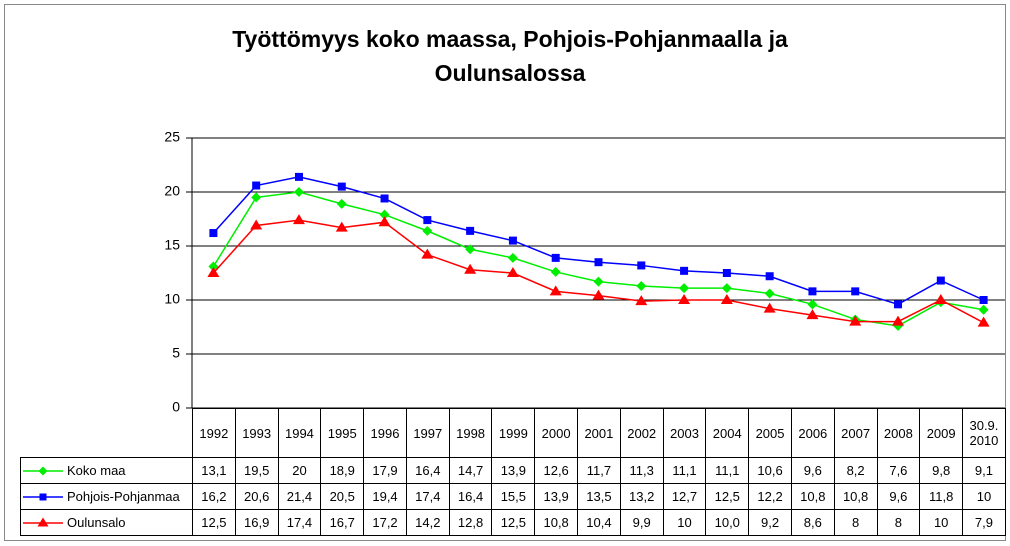  Describe the element at coordinates (812, 433) in the screenshot. I see `category-cell: 2006` at that location.